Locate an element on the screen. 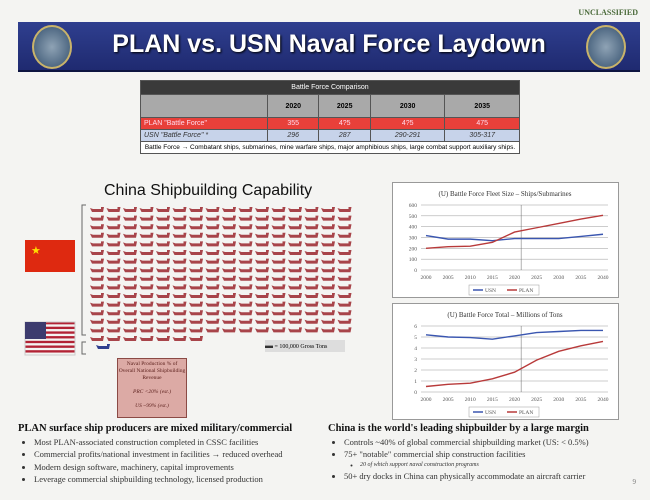 This screenshot has height=500, width=650. x-tick-label: 2030 is located at coordinates (558, 400).